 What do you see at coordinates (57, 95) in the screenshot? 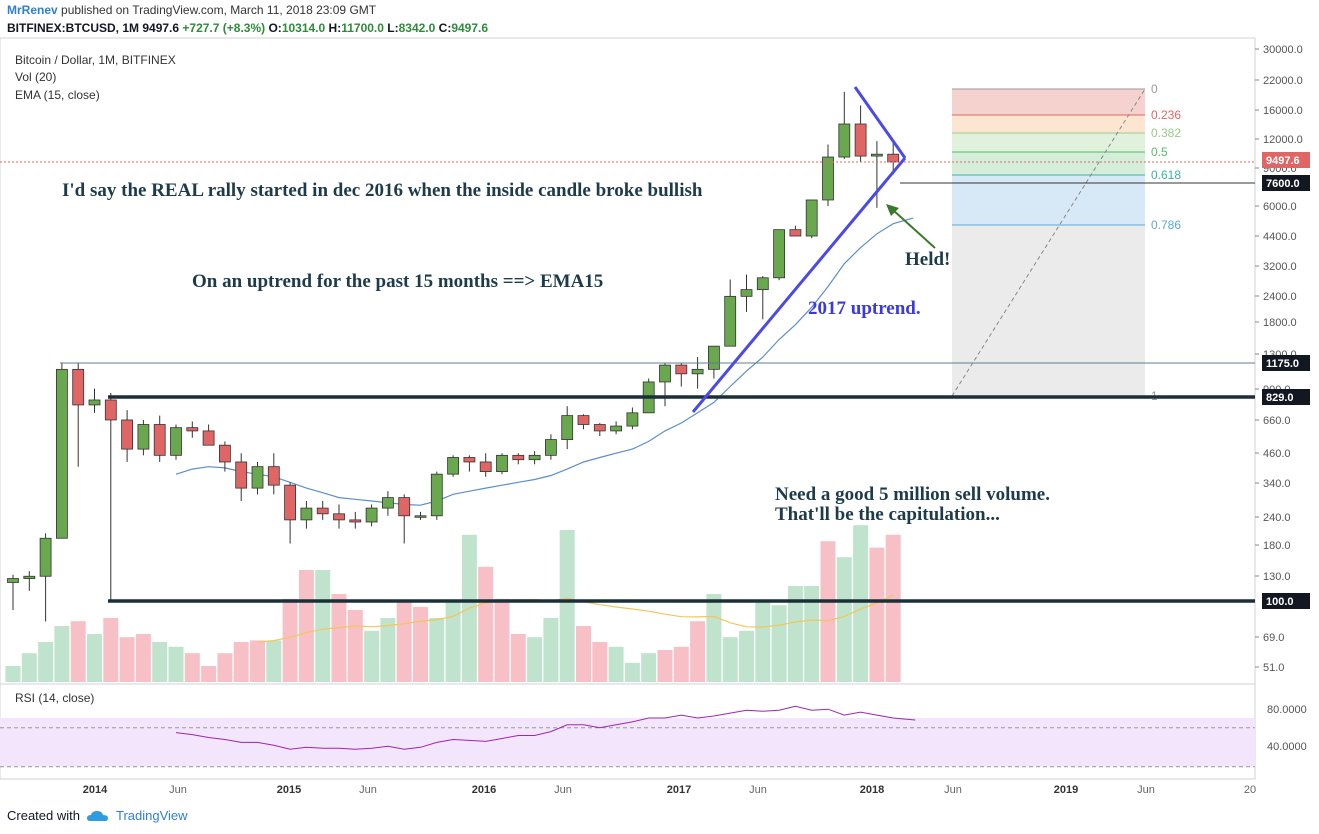
I see `legend-ema: EMA (15, close)` at bounding box center [57, 95].